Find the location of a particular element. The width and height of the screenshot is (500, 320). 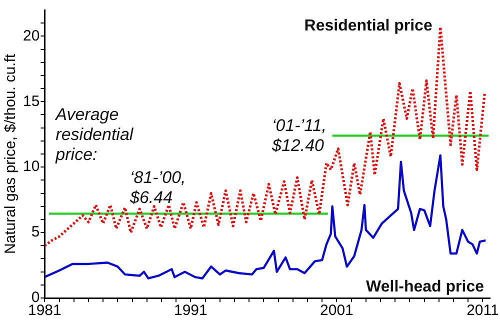

annotation: ‘81-’00, $6.44 is located at coordinates (157, 188).